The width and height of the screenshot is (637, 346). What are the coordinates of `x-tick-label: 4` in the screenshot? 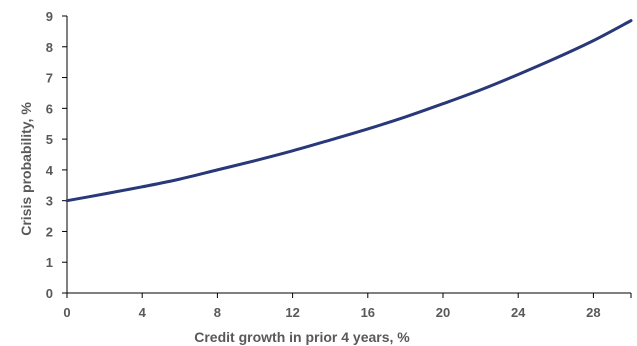 It's located at (143, 312).